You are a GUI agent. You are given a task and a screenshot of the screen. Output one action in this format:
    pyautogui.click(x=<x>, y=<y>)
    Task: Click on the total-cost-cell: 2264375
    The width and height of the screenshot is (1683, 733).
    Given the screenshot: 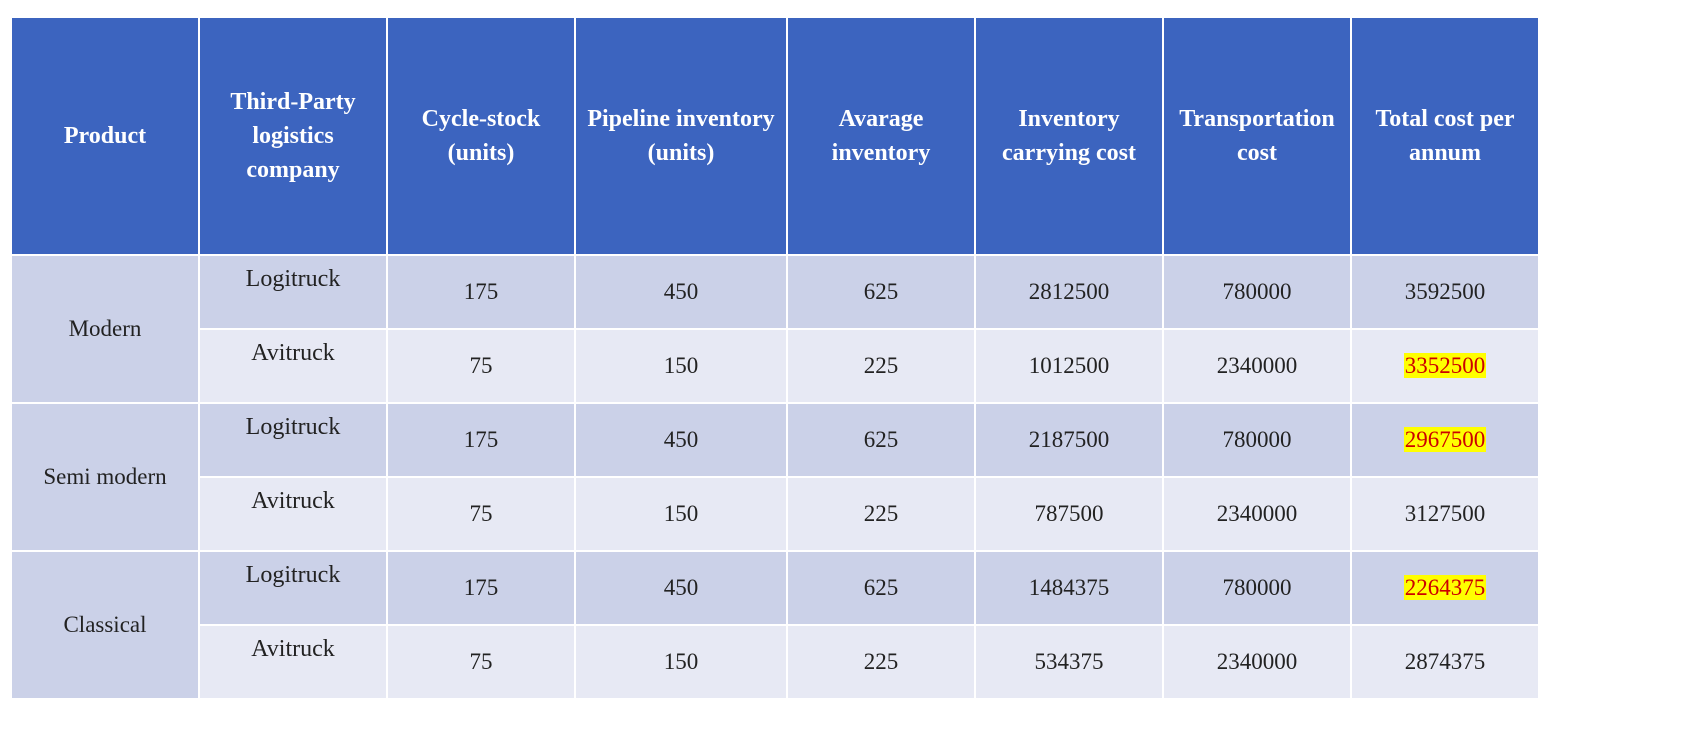 What is the action you would take?
    pyautogui.click(x=1445, y=588)
    